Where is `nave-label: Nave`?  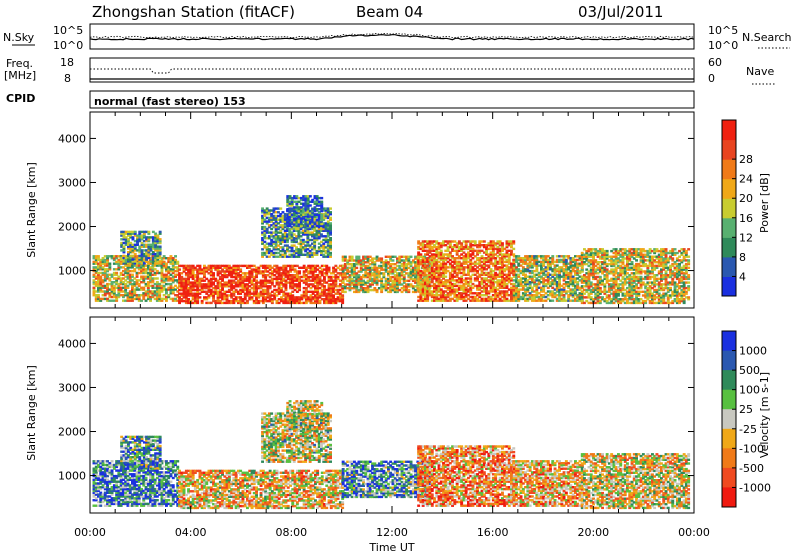 nave-label: Nave is located at coordinates (760, 71).